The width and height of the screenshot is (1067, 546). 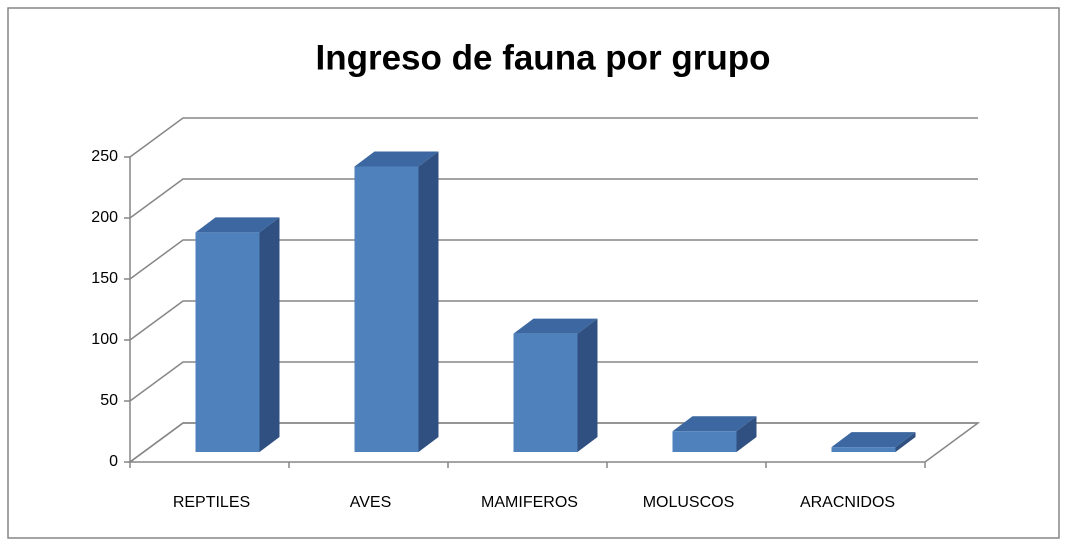 What do you see at coordinates (109, 400) in the screenshot?
I see `y-tick-label: 50` at bounding box center [109, 400].